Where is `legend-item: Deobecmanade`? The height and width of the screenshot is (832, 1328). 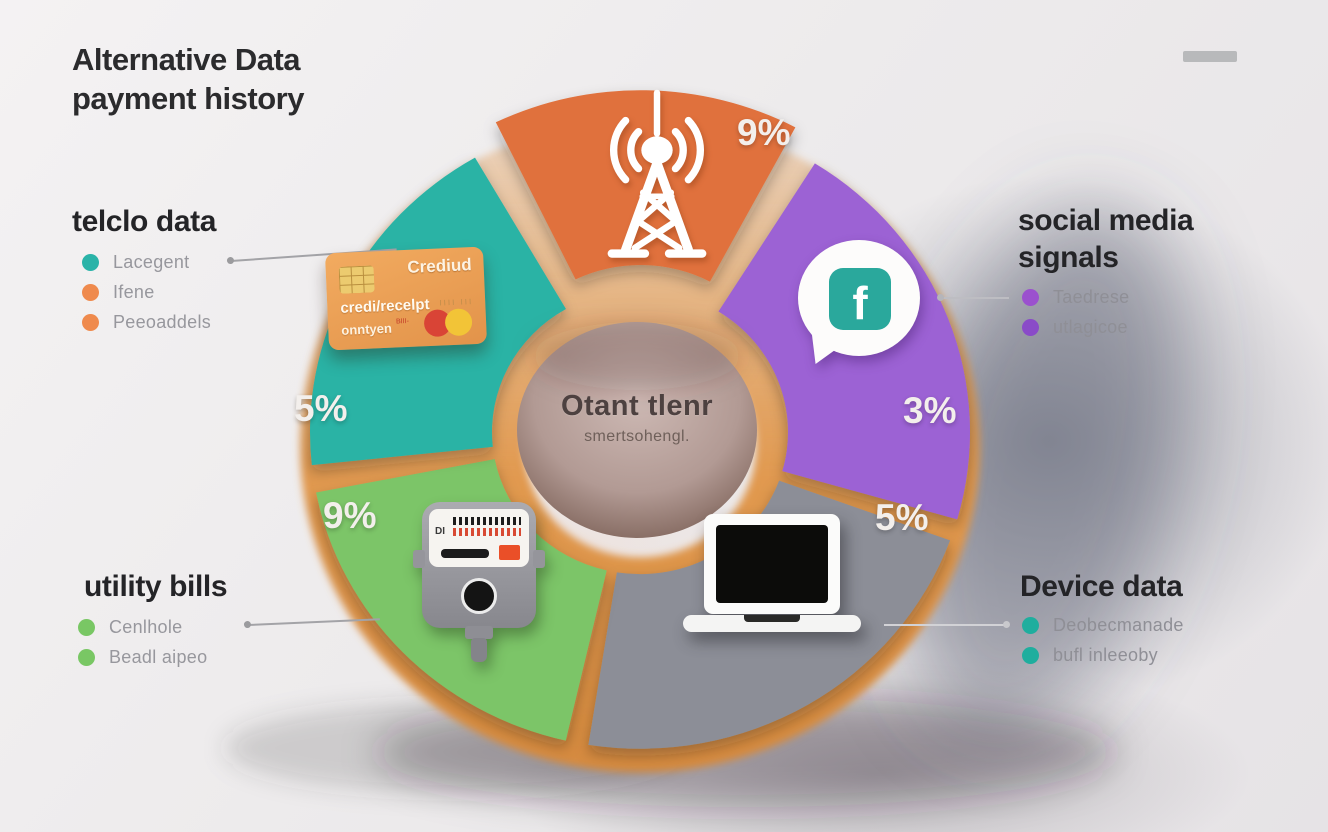 legend-item: Deobecmanade is located at coordinates (1103, 625).